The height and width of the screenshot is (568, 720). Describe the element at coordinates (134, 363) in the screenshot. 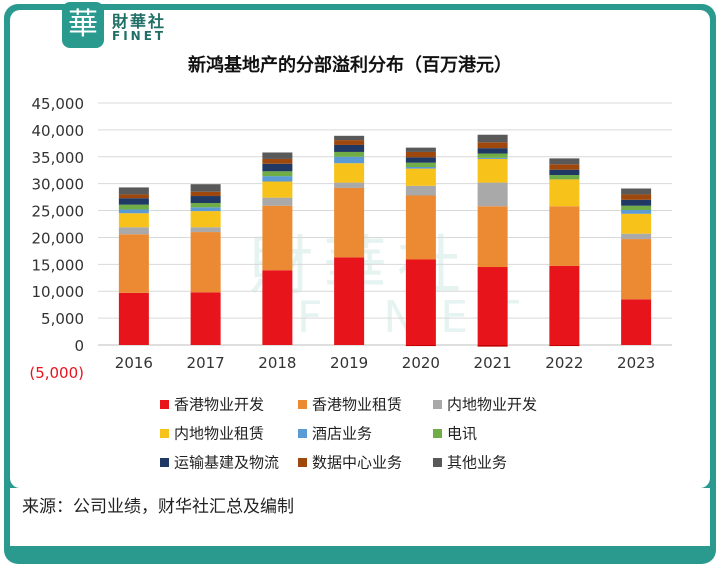

I see `x-tick-label: 2016` at that location.